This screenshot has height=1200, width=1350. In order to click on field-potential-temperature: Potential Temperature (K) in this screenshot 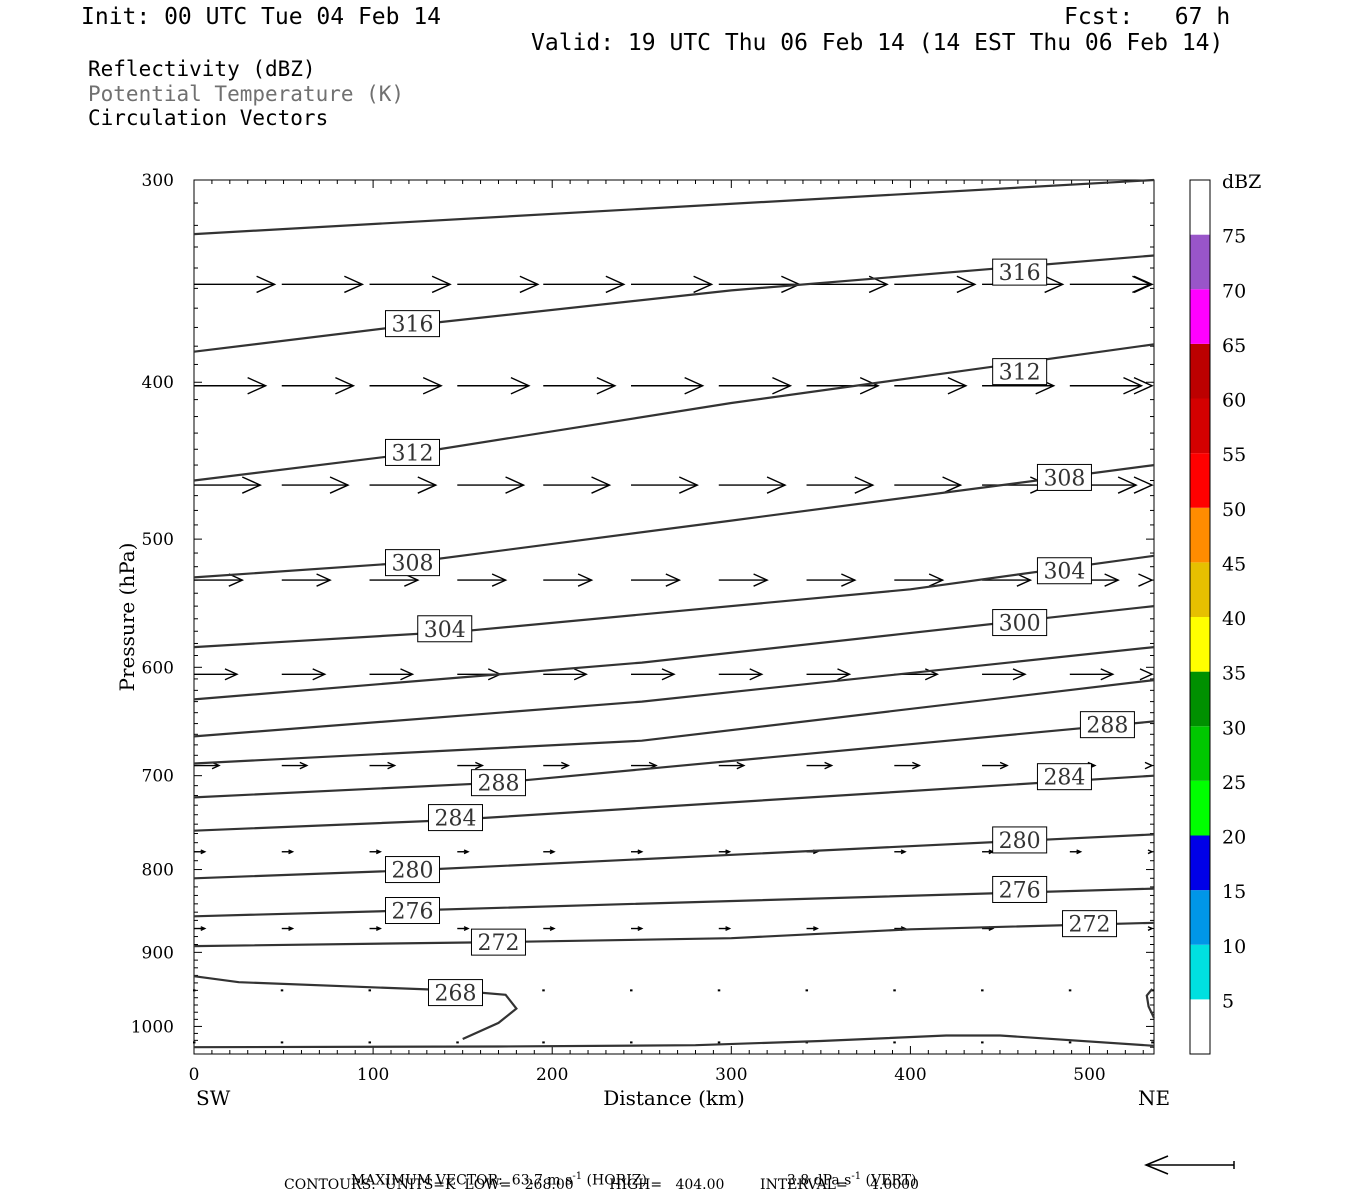, I will do `click(246, 94)`.